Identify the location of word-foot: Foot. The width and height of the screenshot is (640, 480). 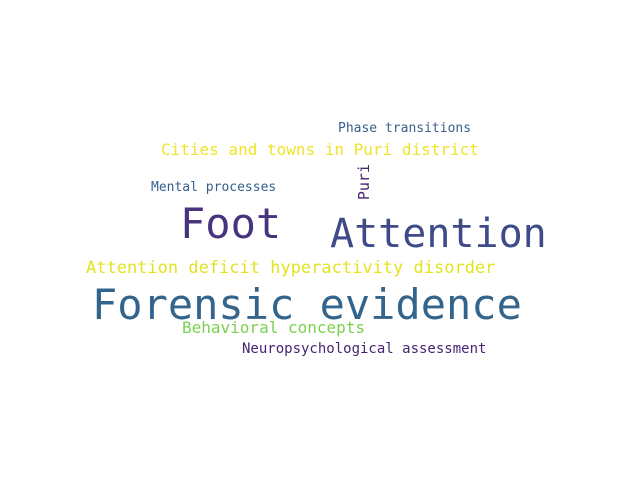
(231, 223).